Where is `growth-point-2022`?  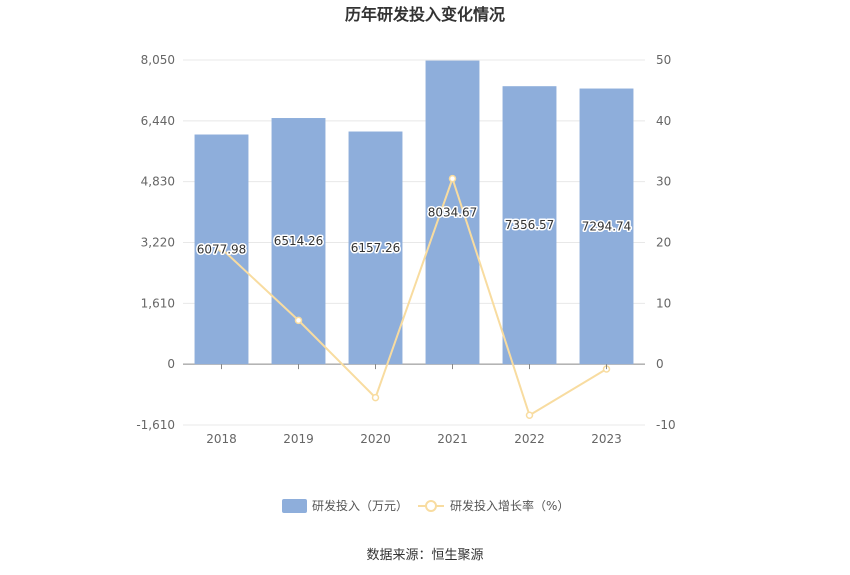
growth-point-2022 is located at coordinates (529, 415).